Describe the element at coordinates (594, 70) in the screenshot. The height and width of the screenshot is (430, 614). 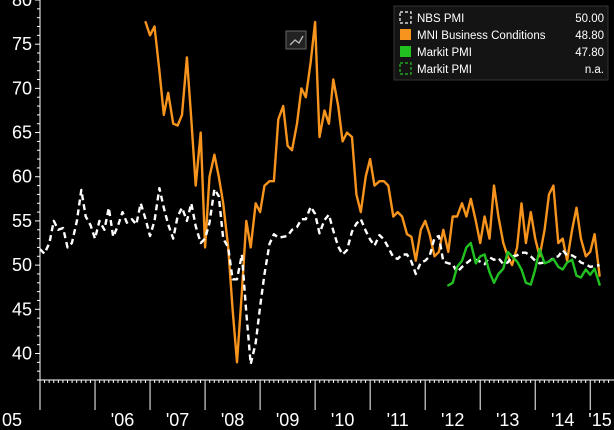
I see `legend-value-markit-dashed: n.a.` at that location.